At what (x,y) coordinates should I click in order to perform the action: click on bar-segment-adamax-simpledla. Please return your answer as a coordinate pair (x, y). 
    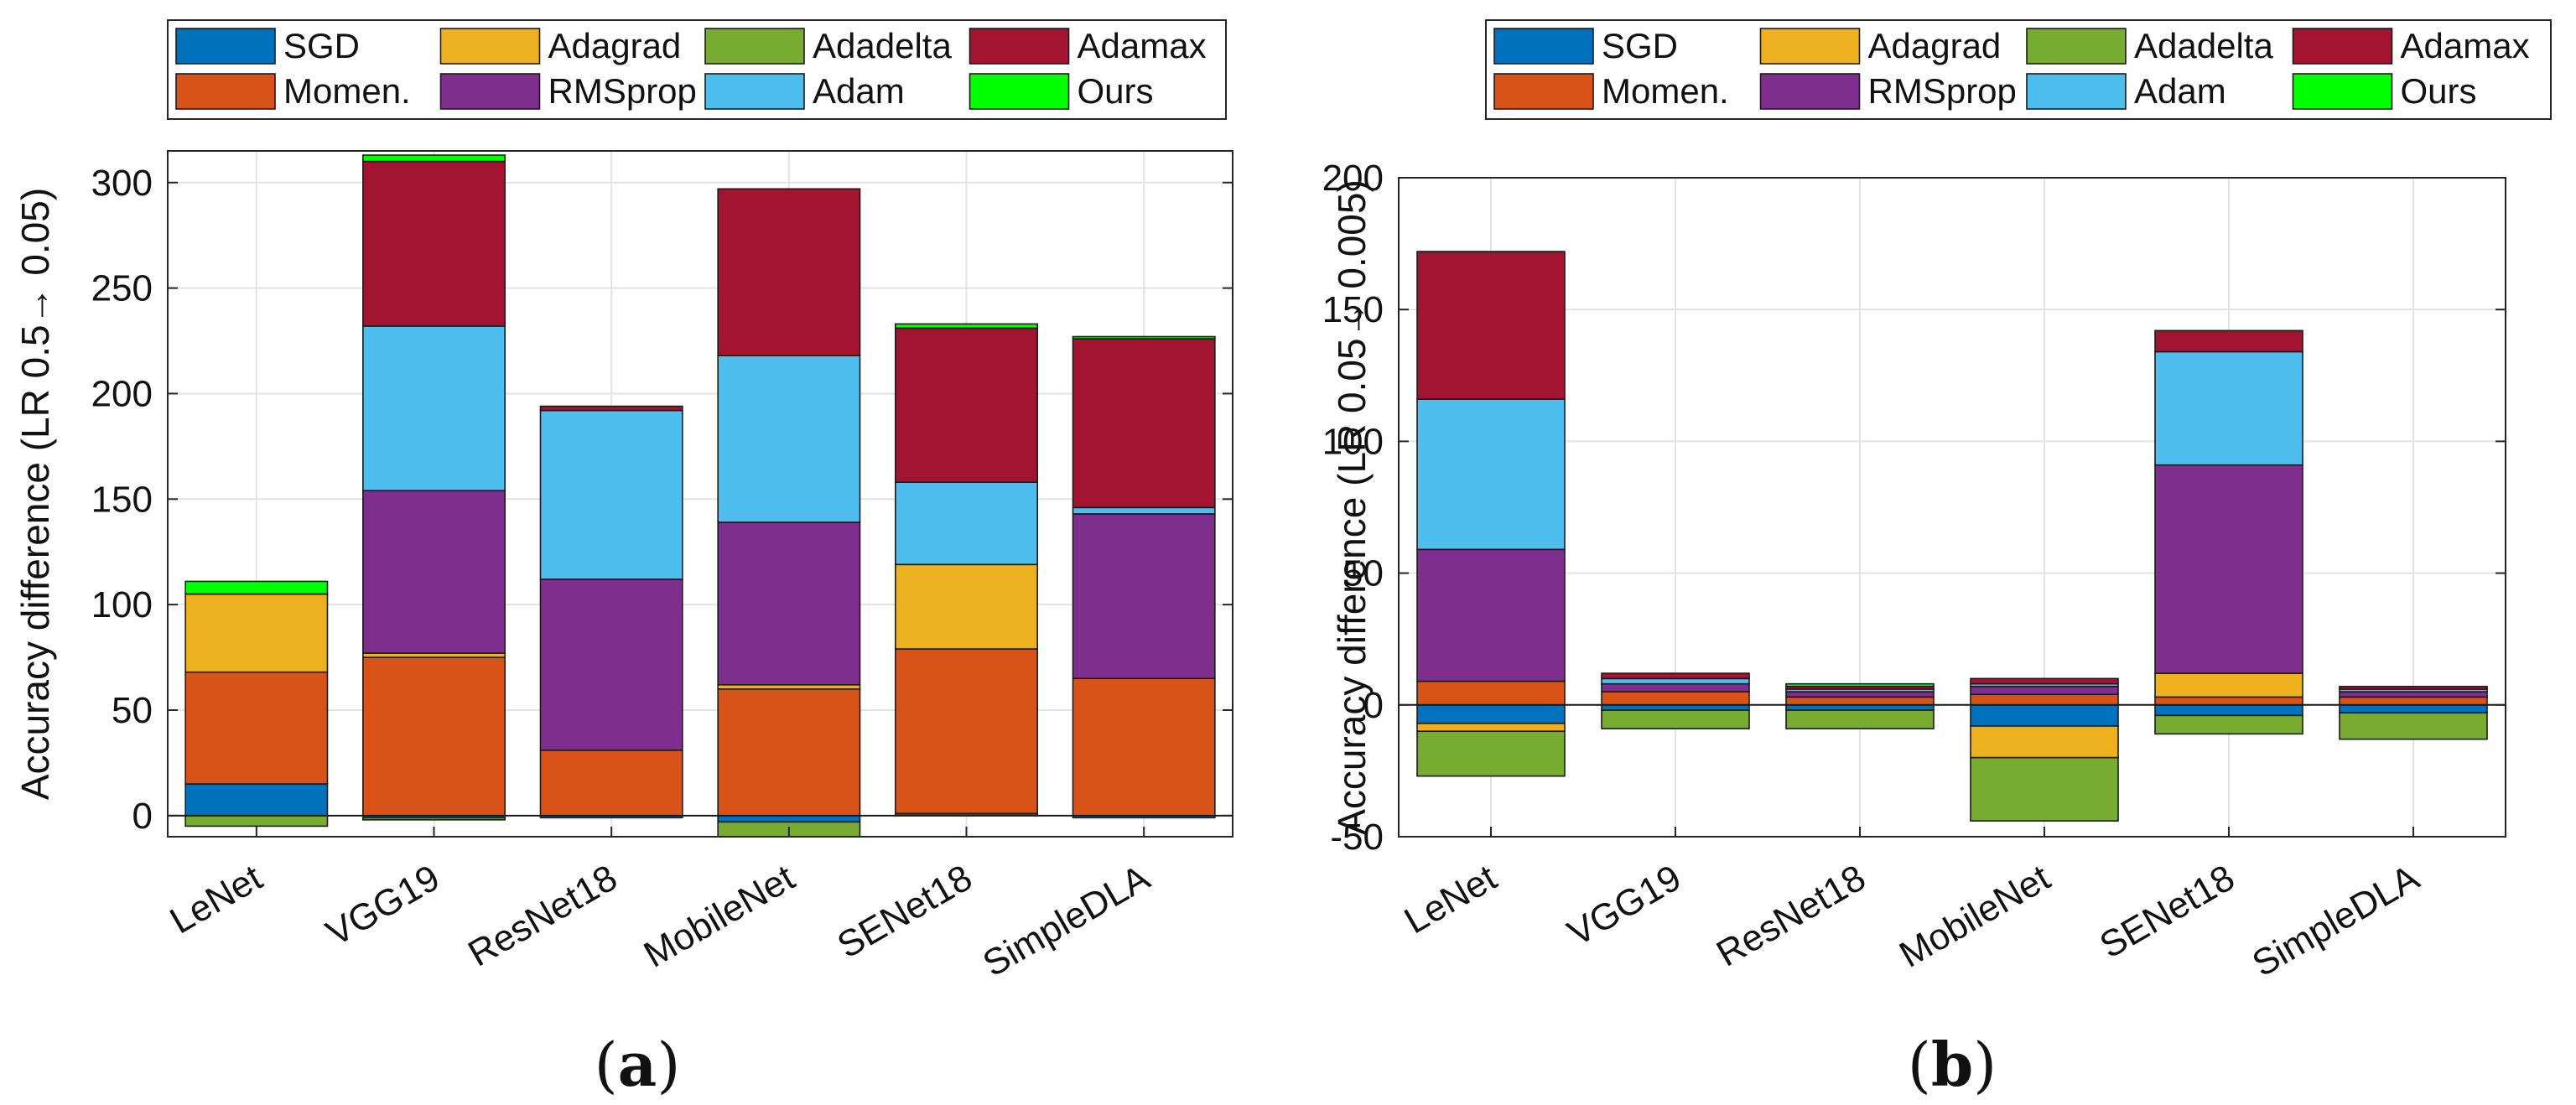
    Looking at the image, I should click on (2413, 687).